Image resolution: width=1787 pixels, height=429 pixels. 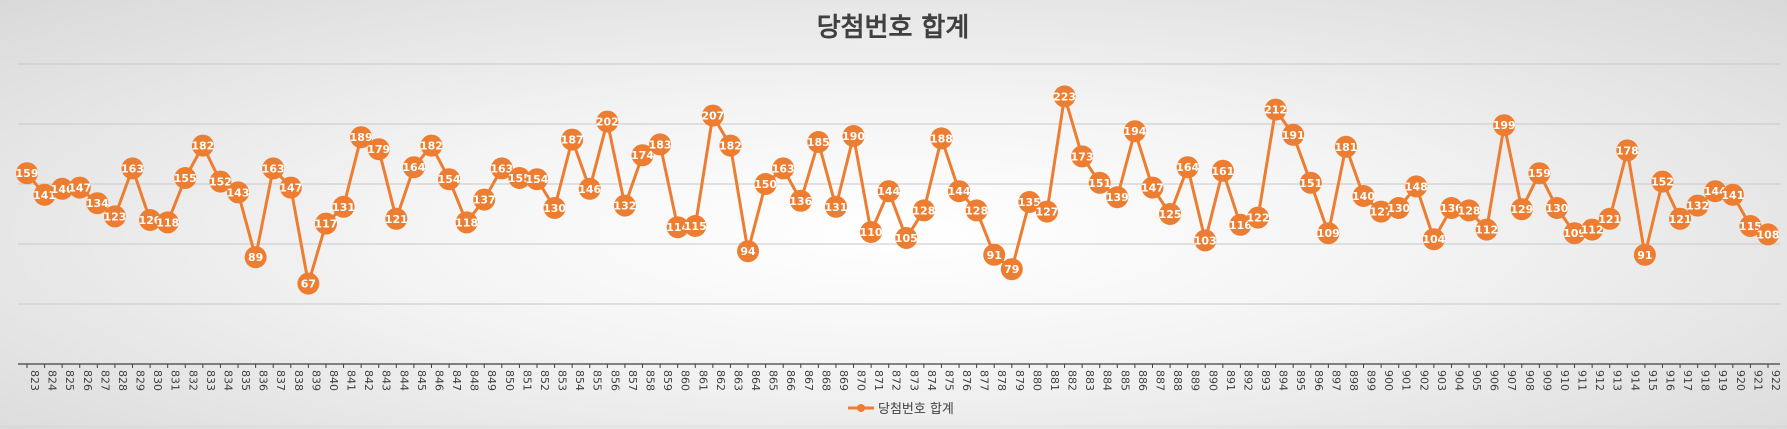 I want to click on data-label: 190, so click(x=853, y=136).